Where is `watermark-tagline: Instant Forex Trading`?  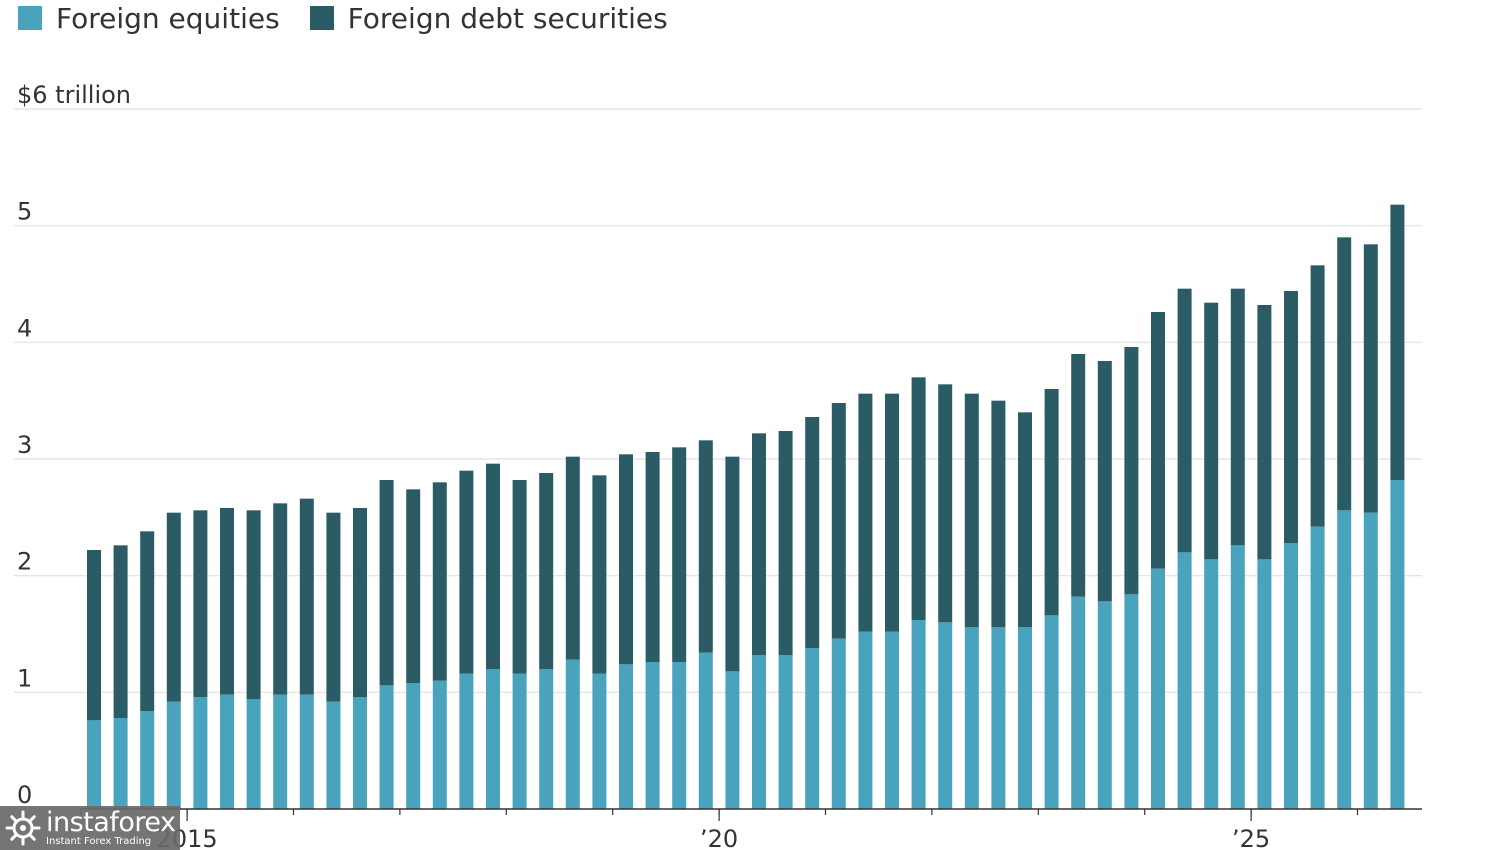 watermark-tagline: Instant Forex Trading is located at coordinates (99, 841).